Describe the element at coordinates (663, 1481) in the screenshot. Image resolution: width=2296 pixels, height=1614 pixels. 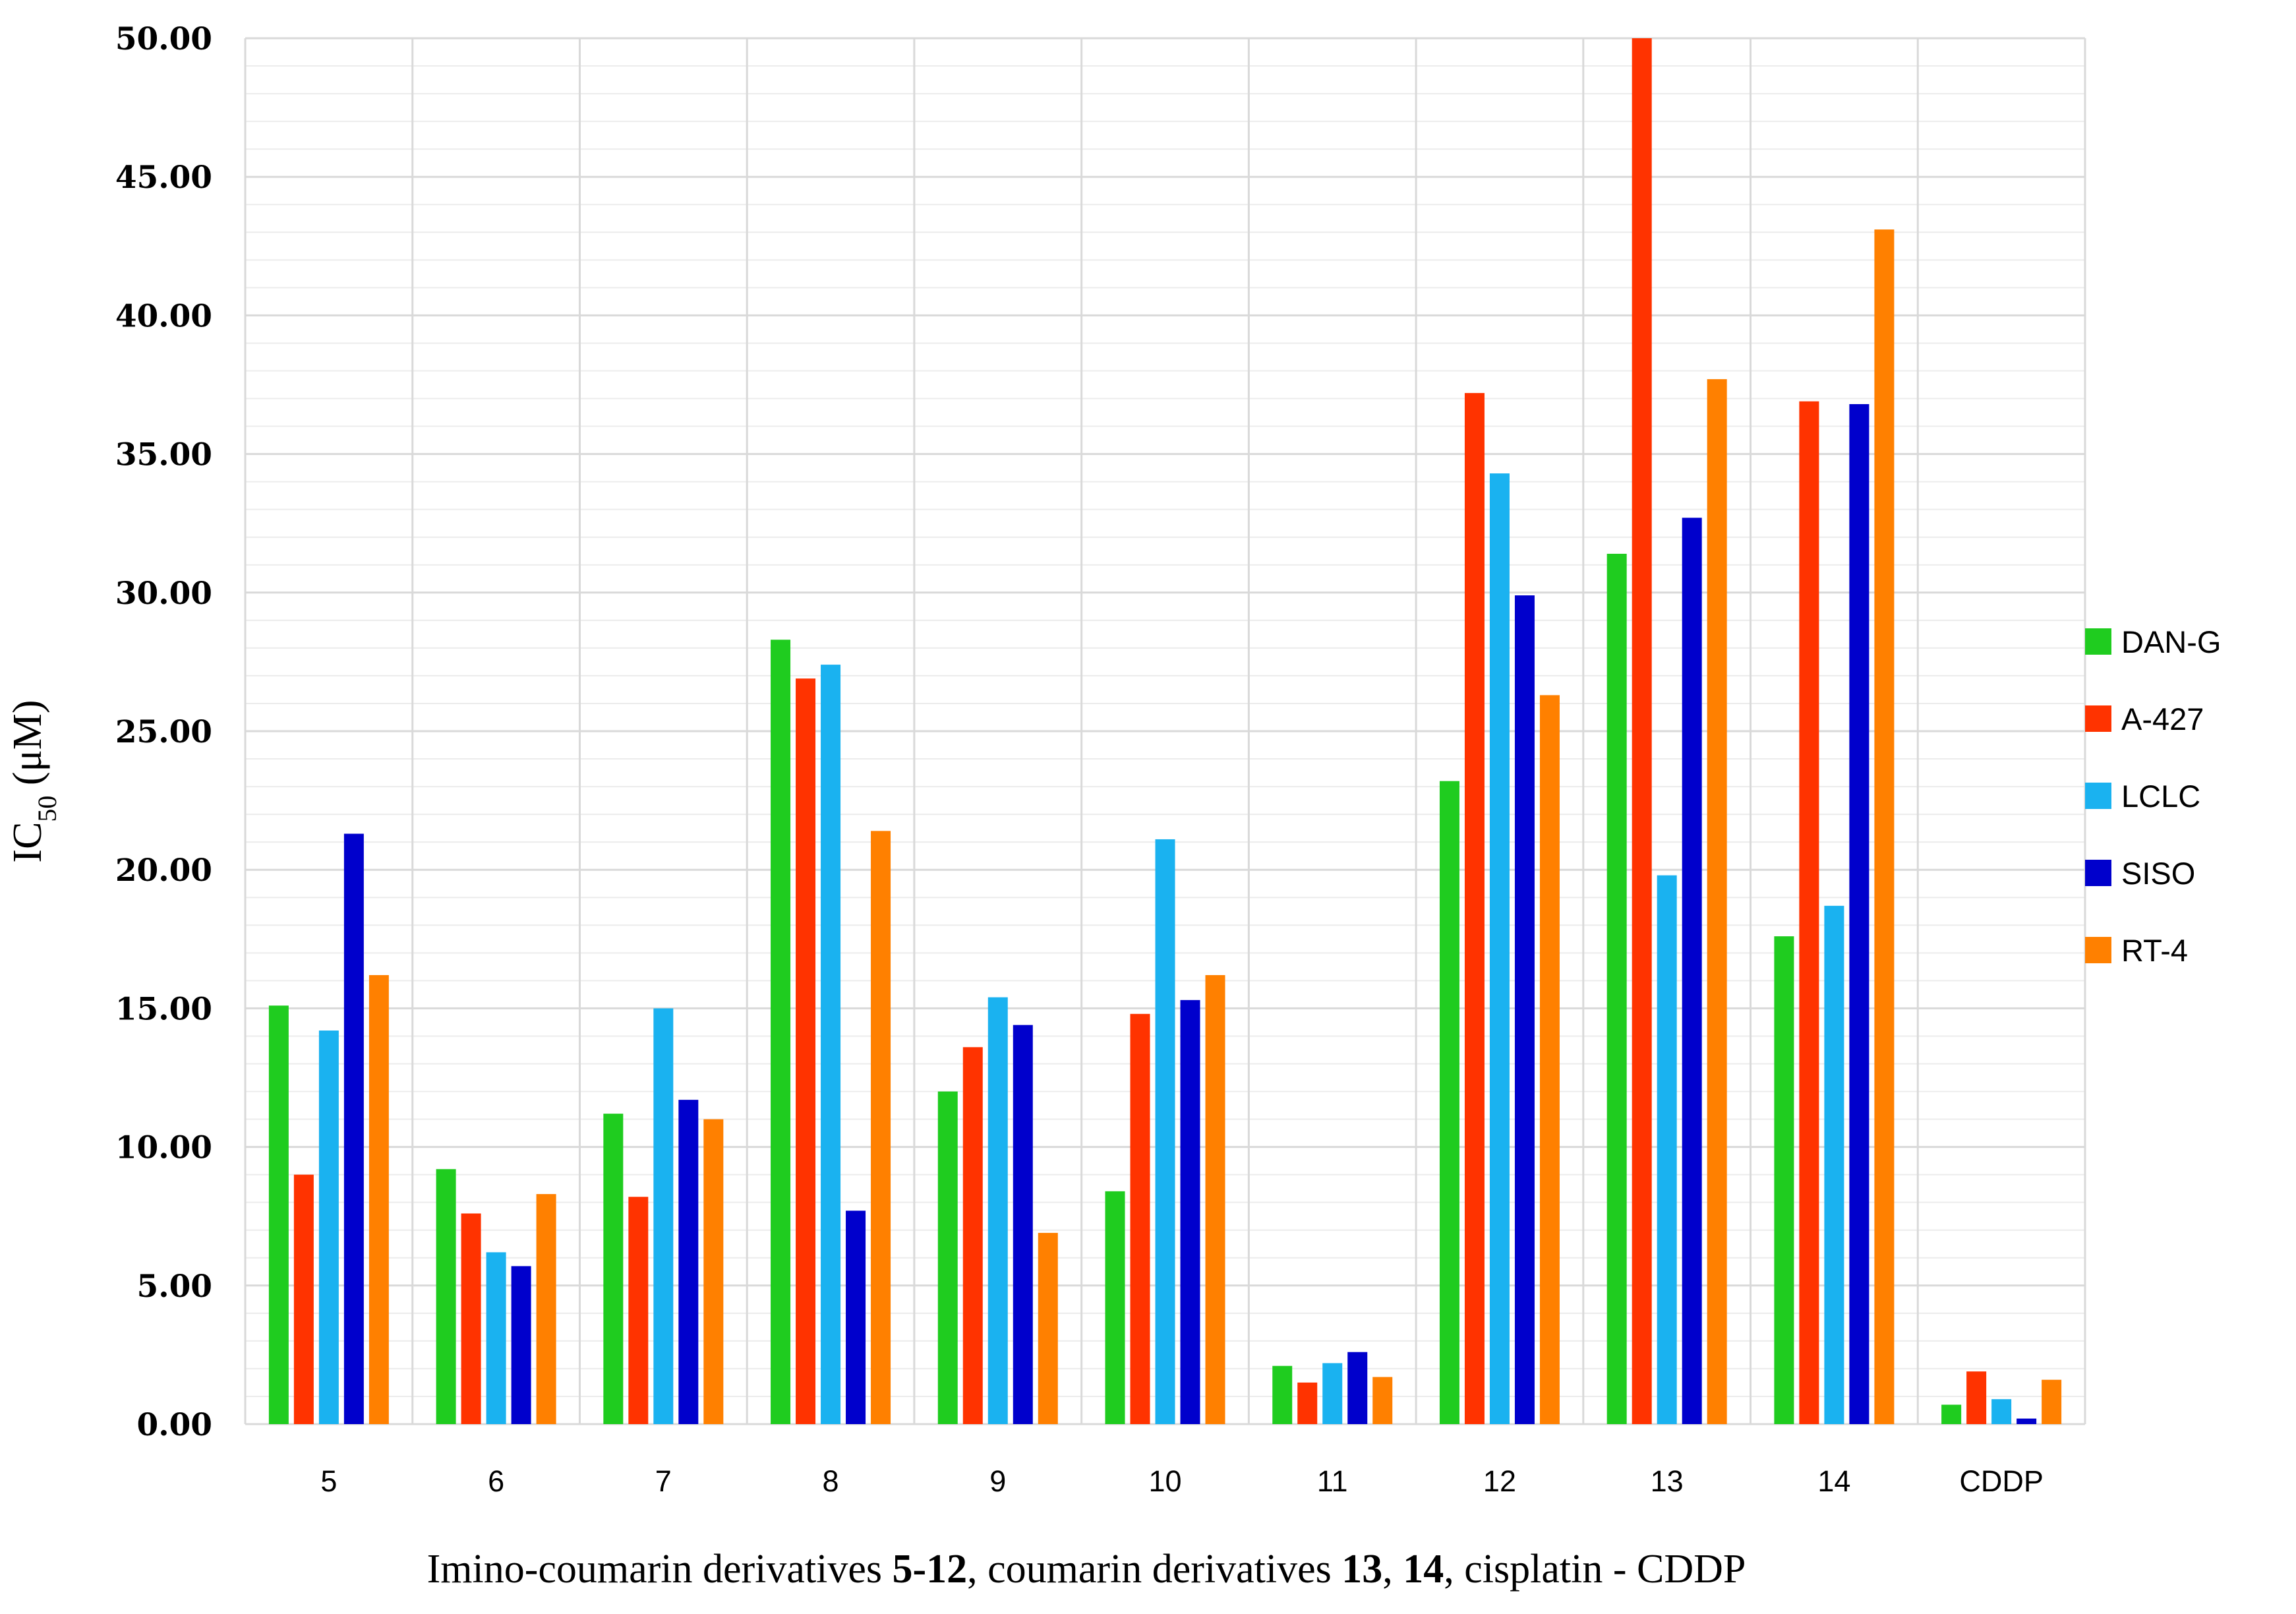
I see `x-tick-label: 7` at that location.